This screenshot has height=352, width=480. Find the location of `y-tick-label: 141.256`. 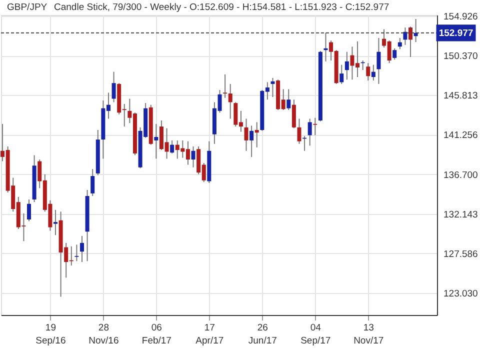

y-tick-label: 141.256 is located at coordinates (461, 136).